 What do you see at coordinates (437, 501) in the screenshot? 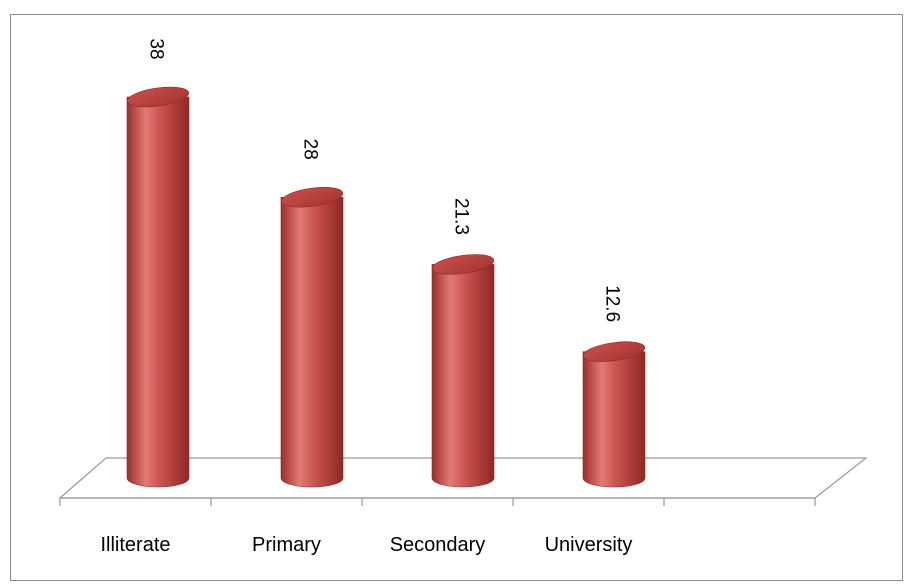
I see `x-axis` at bounding box center [437, 501].